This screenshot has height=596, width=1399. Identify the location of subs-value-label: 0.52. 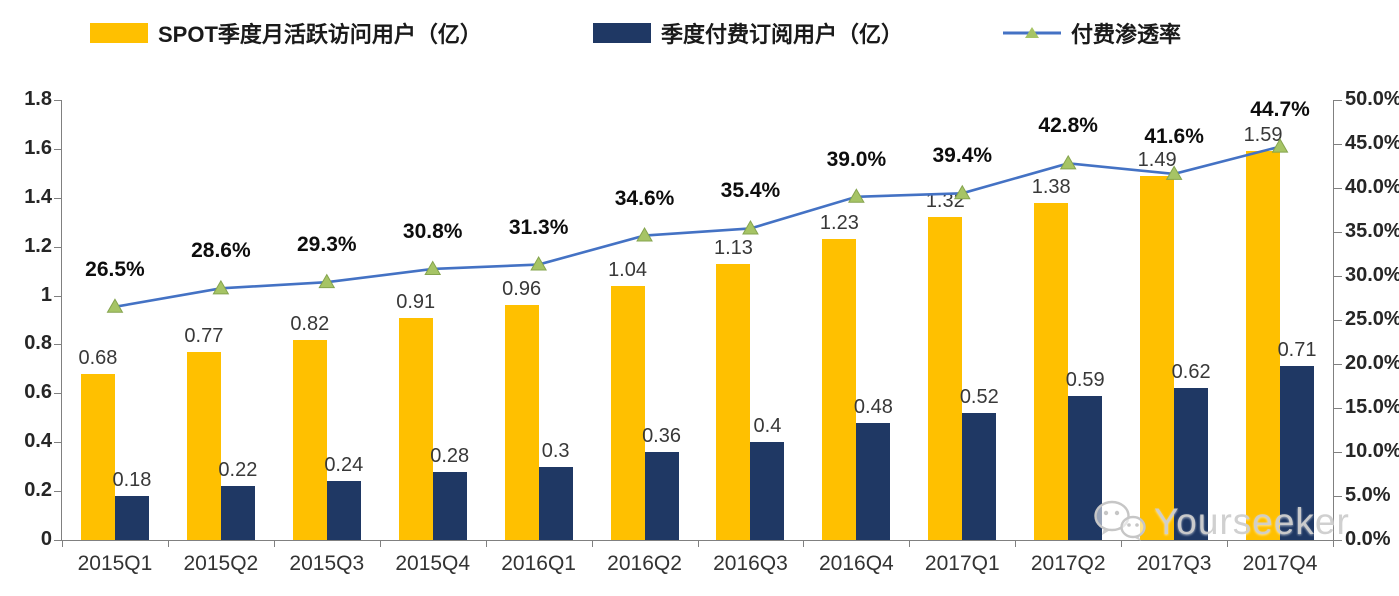
(979, 396).